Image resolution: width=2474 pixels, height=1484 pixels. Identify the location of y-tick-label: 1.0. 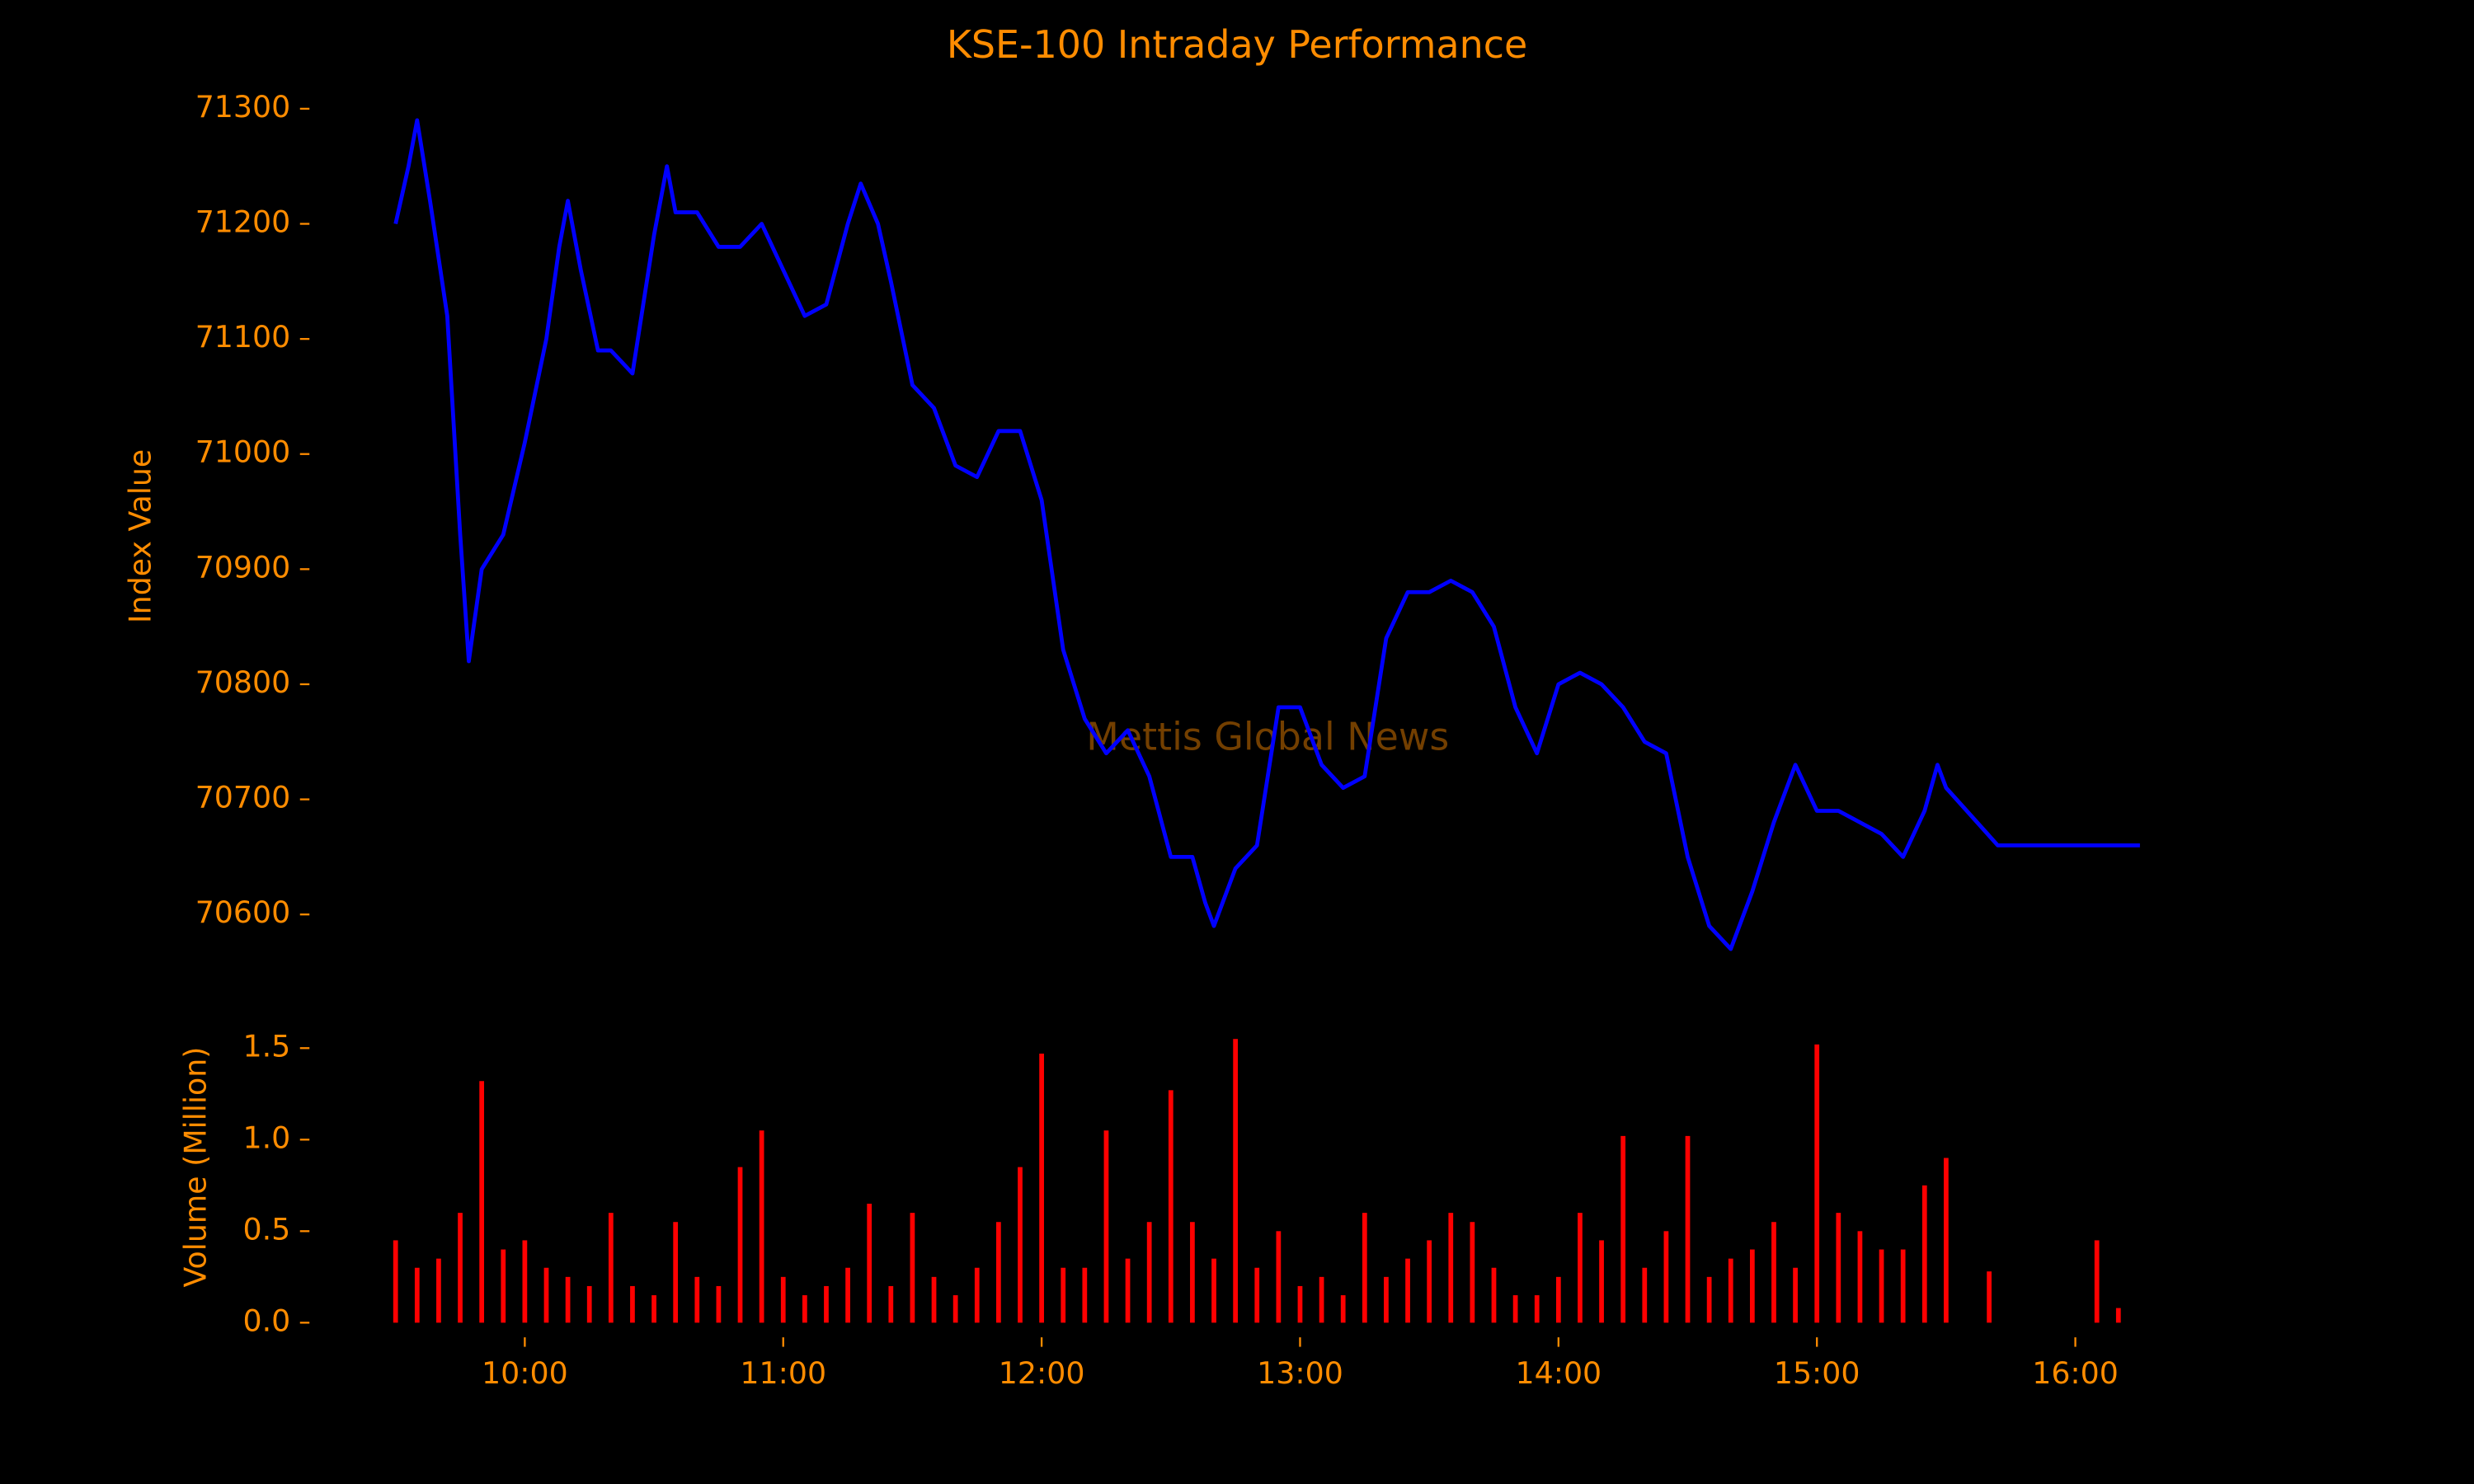
(267, 1137).